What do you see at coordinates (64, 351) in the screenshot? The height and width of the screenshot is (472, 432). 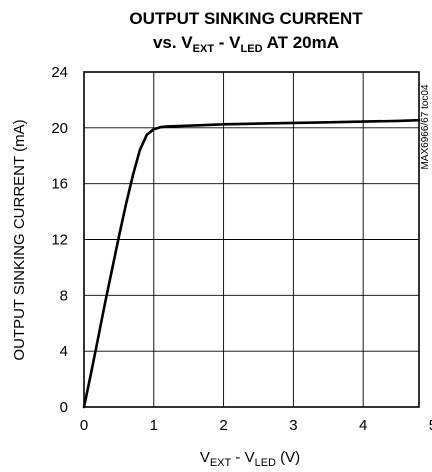 I see `y-tick-label-4: 4` at bounding box center [64, 351].